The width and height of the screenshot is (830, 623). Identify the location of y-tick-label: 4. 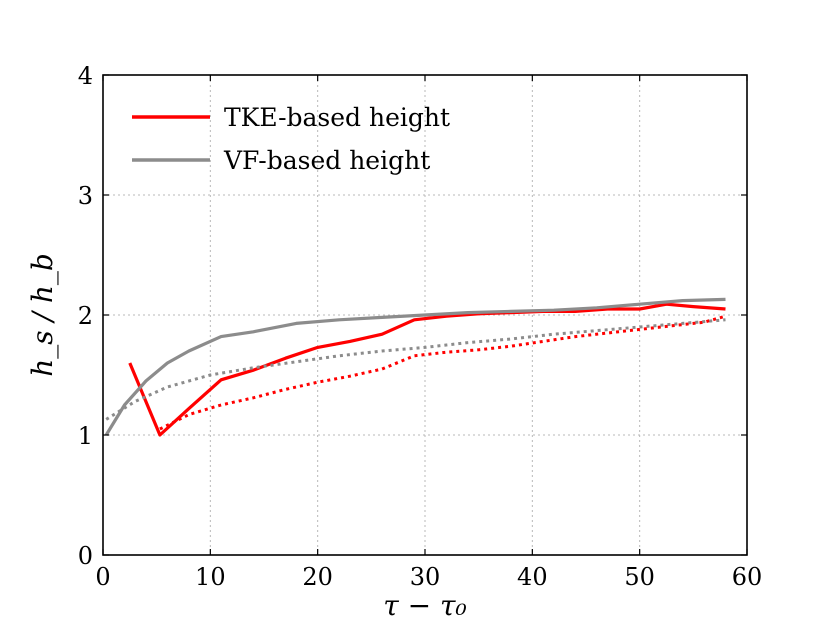
(85, 76).